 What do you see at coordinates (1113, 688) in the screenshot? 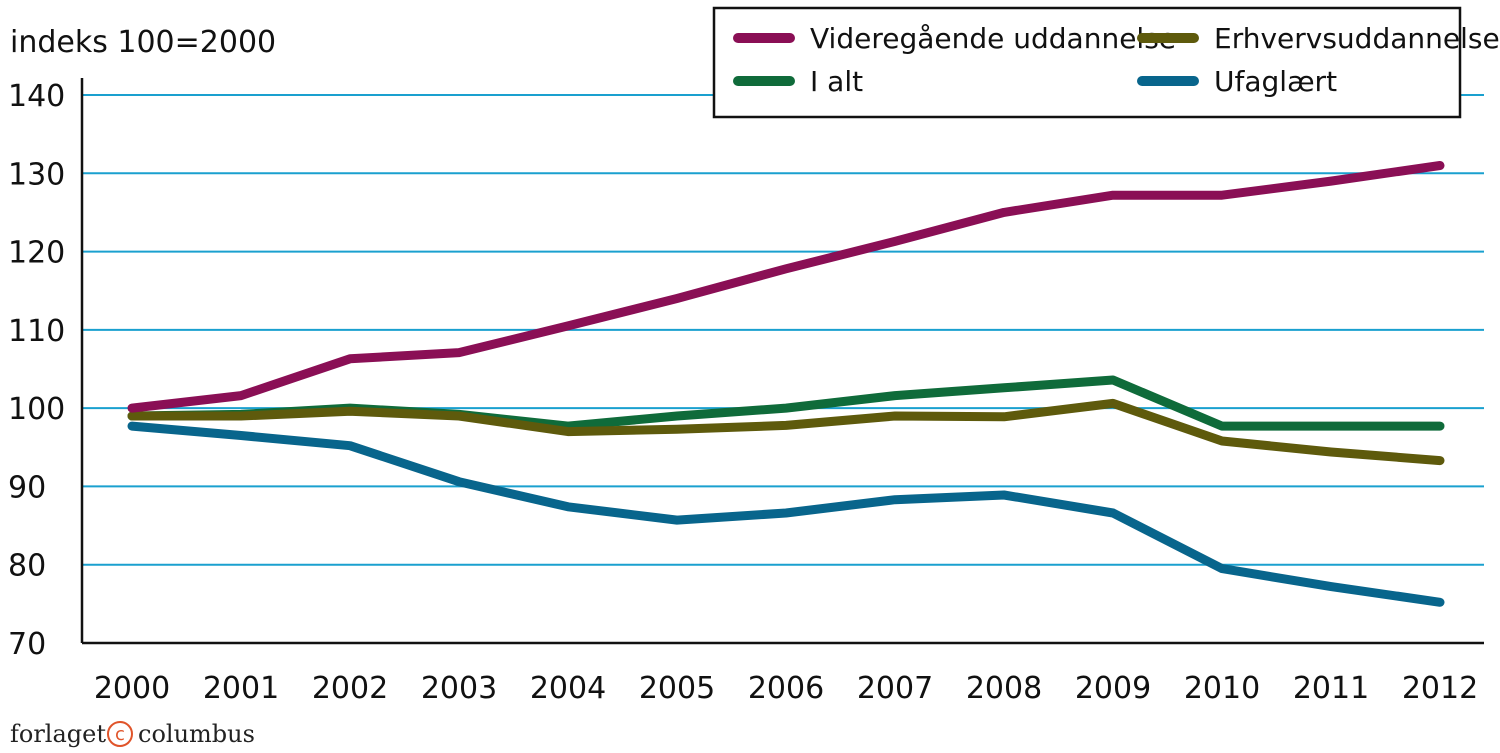
I see `x-tick-label: 2009` at bounding box center [1113, 688].